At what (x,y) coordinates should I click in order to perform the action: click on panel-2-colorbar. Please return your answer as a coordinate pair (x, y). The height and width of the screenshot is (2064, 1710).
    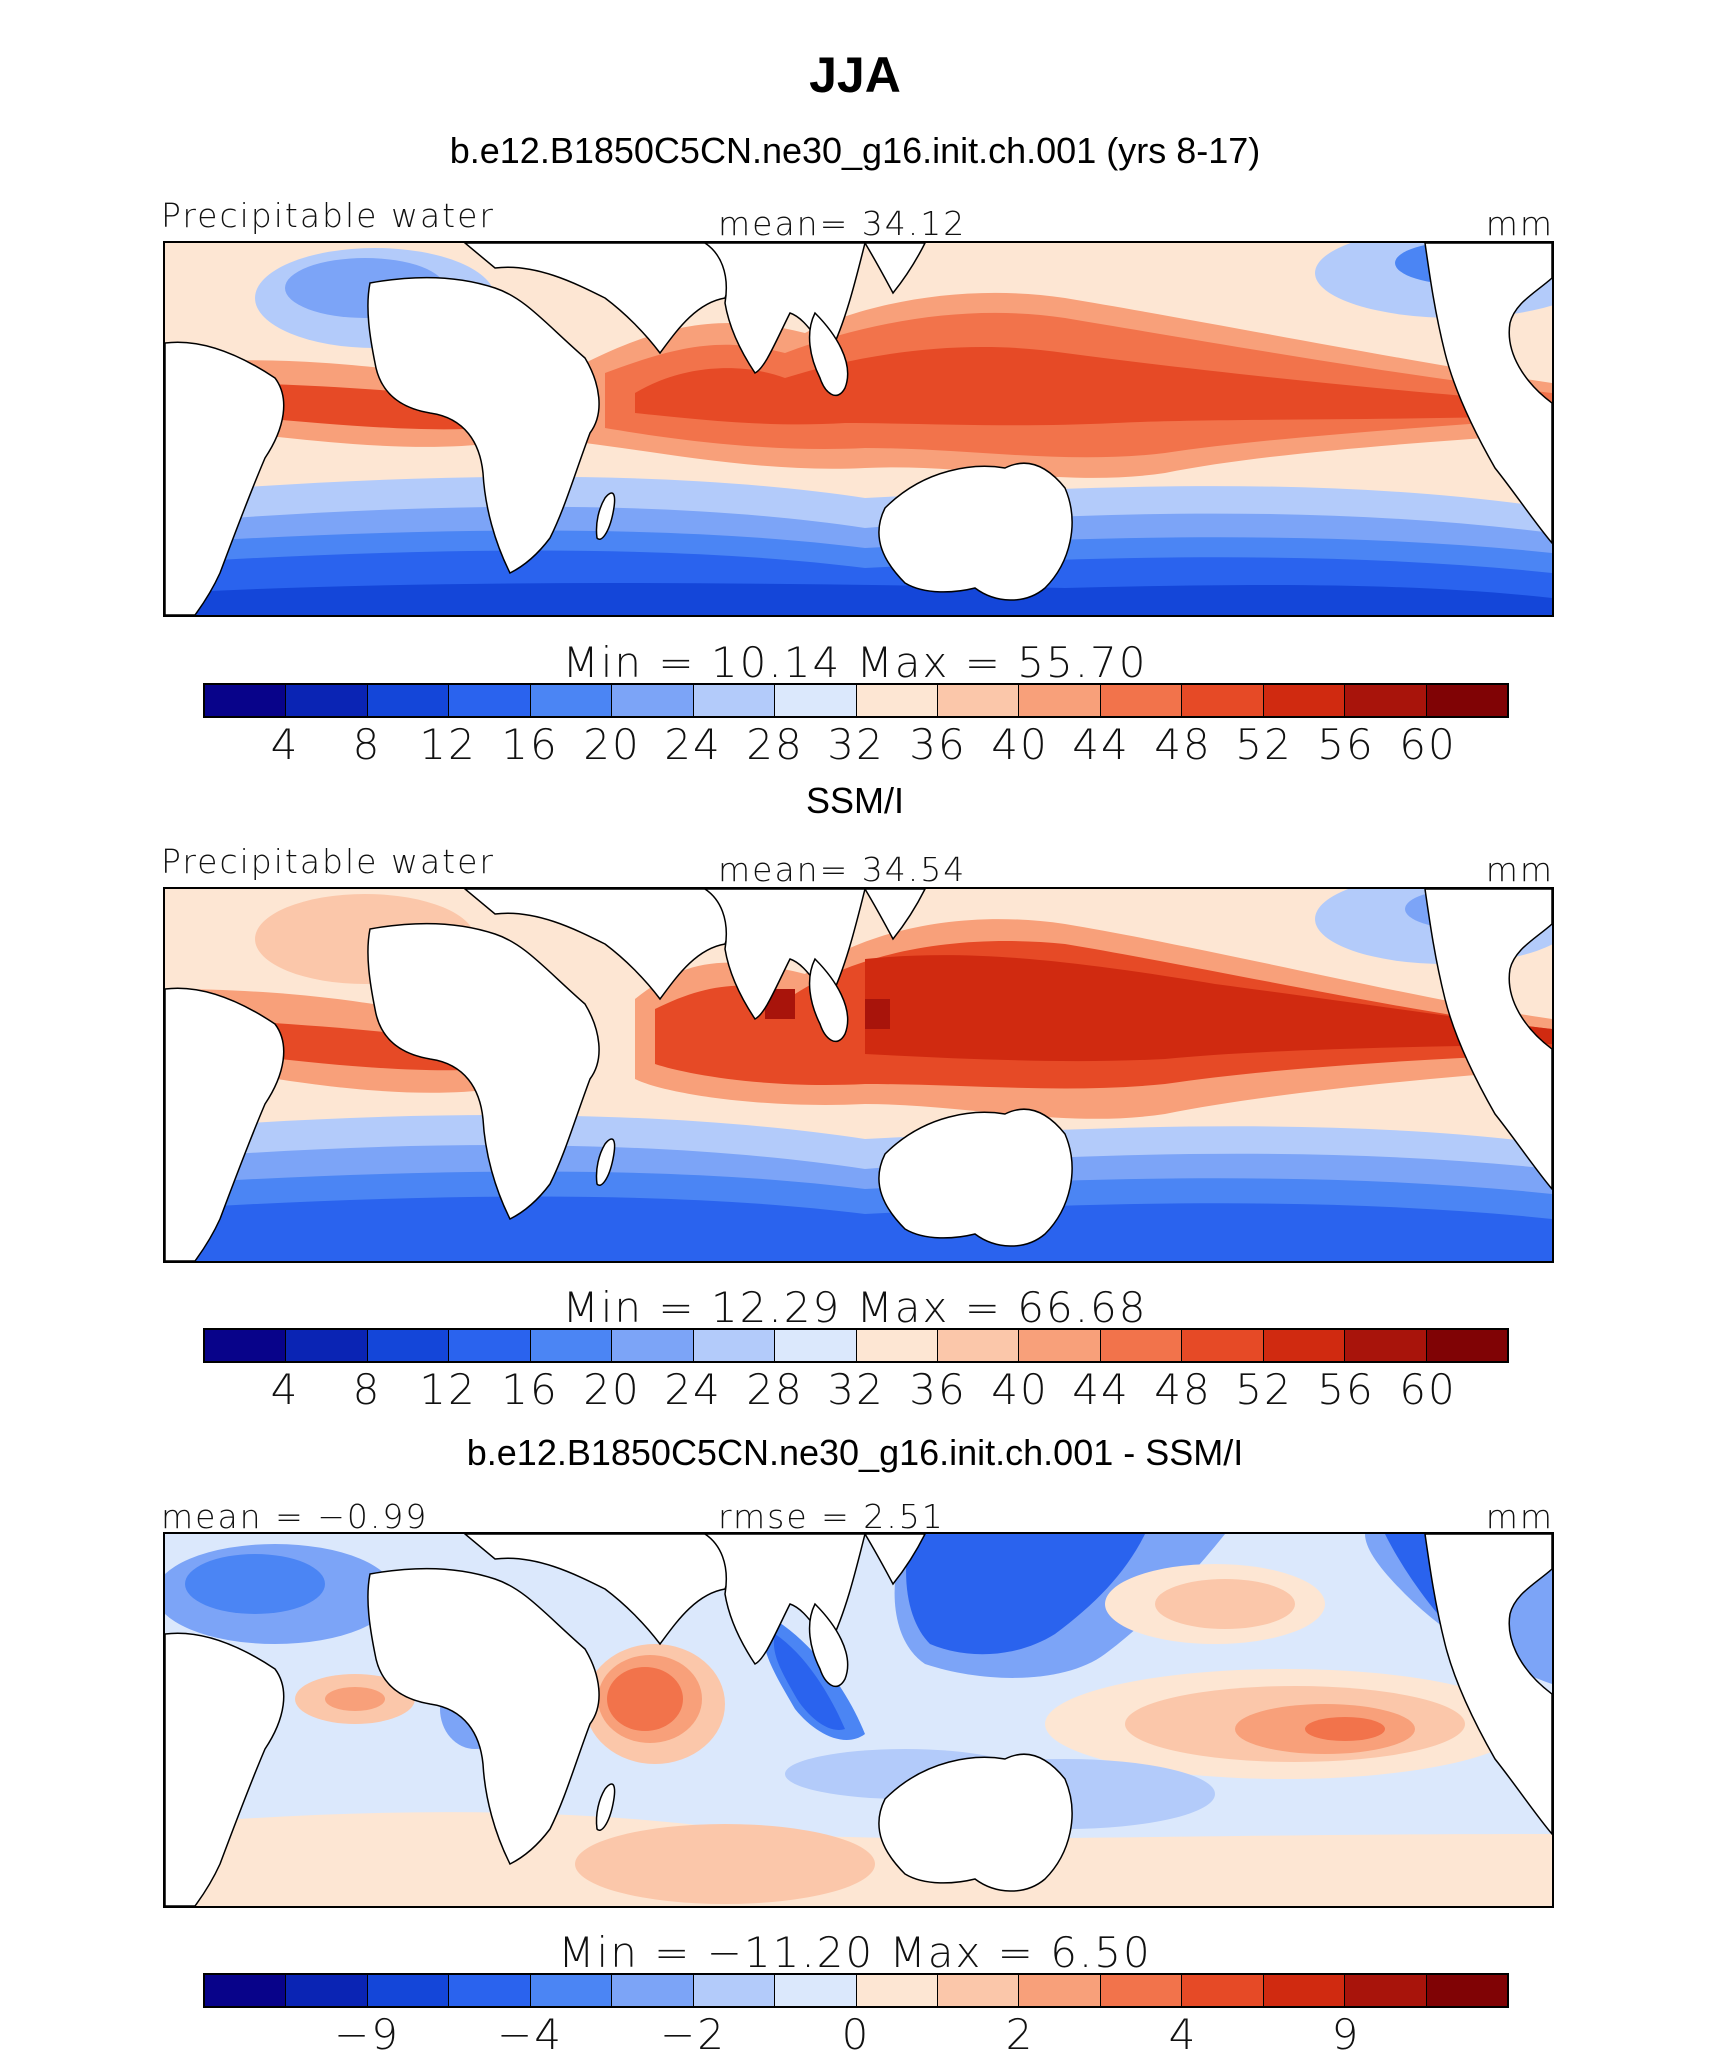
    Looking at the image, I should click on (856, 1345).